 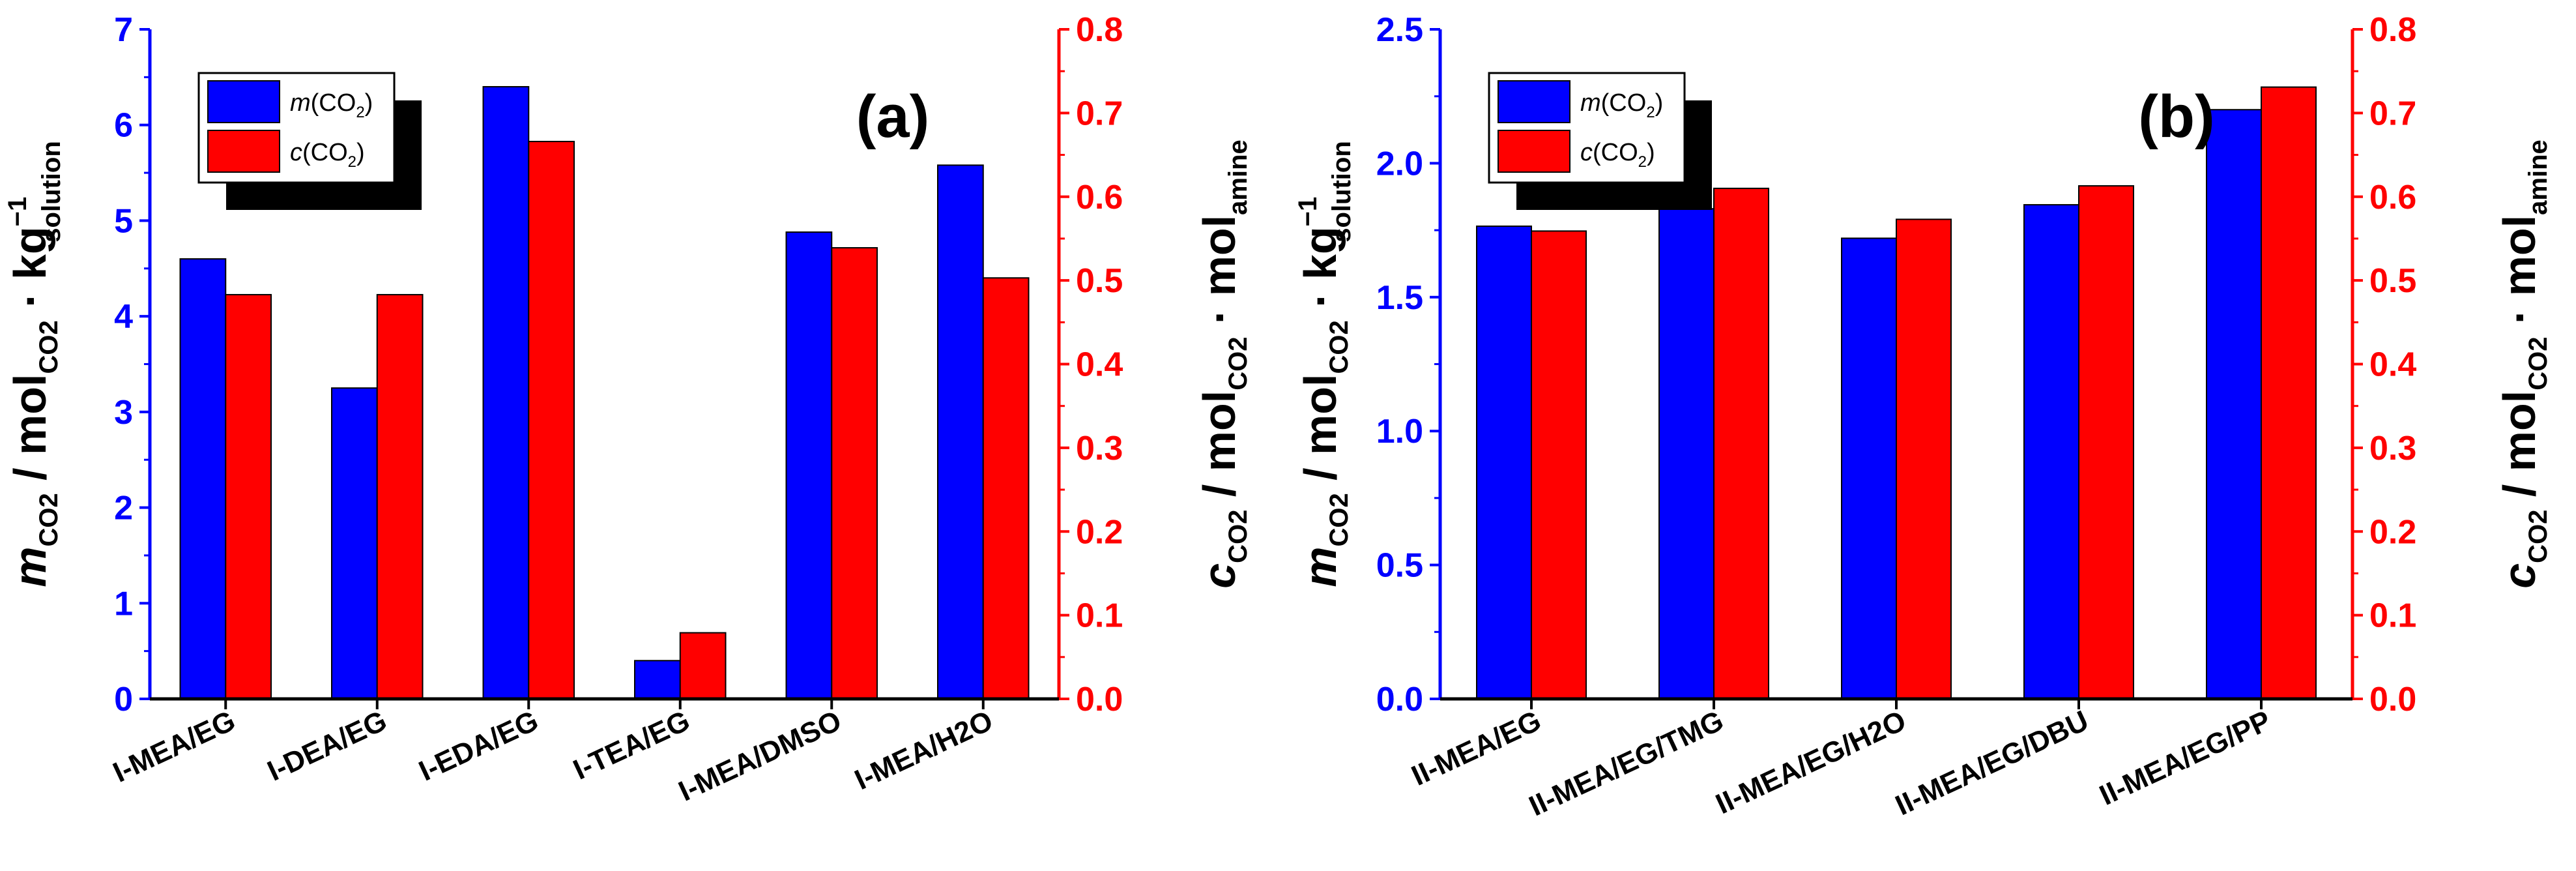 What do you see at coordinates (760, 756) in the screenshot?
I see `x-tick-label: I-MEA/DMSO` at bounding box center [760, 756].